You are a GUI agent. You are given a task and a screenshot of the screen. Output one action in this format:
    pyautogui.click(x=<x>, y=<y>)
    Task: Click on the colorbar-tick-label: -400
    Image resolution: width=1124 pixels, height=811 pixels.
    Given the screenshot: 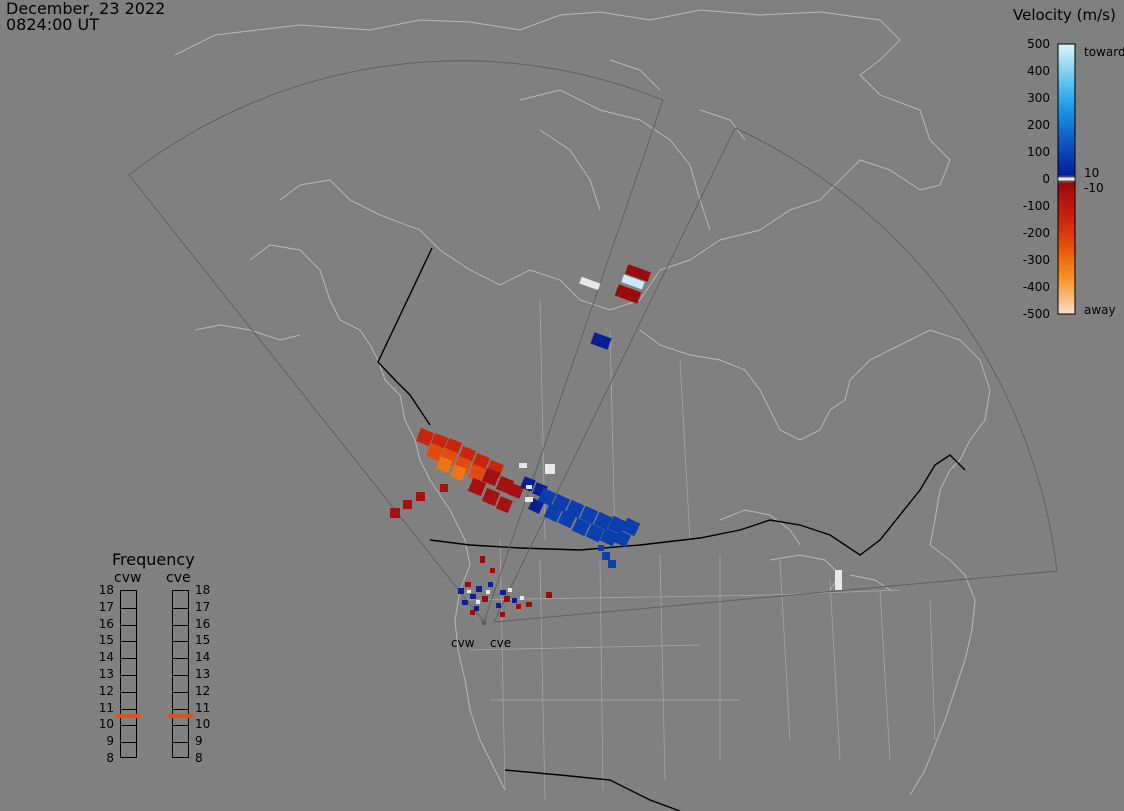 What is the action you would take?
    pyautogui.click(x=1036, y=287)
    